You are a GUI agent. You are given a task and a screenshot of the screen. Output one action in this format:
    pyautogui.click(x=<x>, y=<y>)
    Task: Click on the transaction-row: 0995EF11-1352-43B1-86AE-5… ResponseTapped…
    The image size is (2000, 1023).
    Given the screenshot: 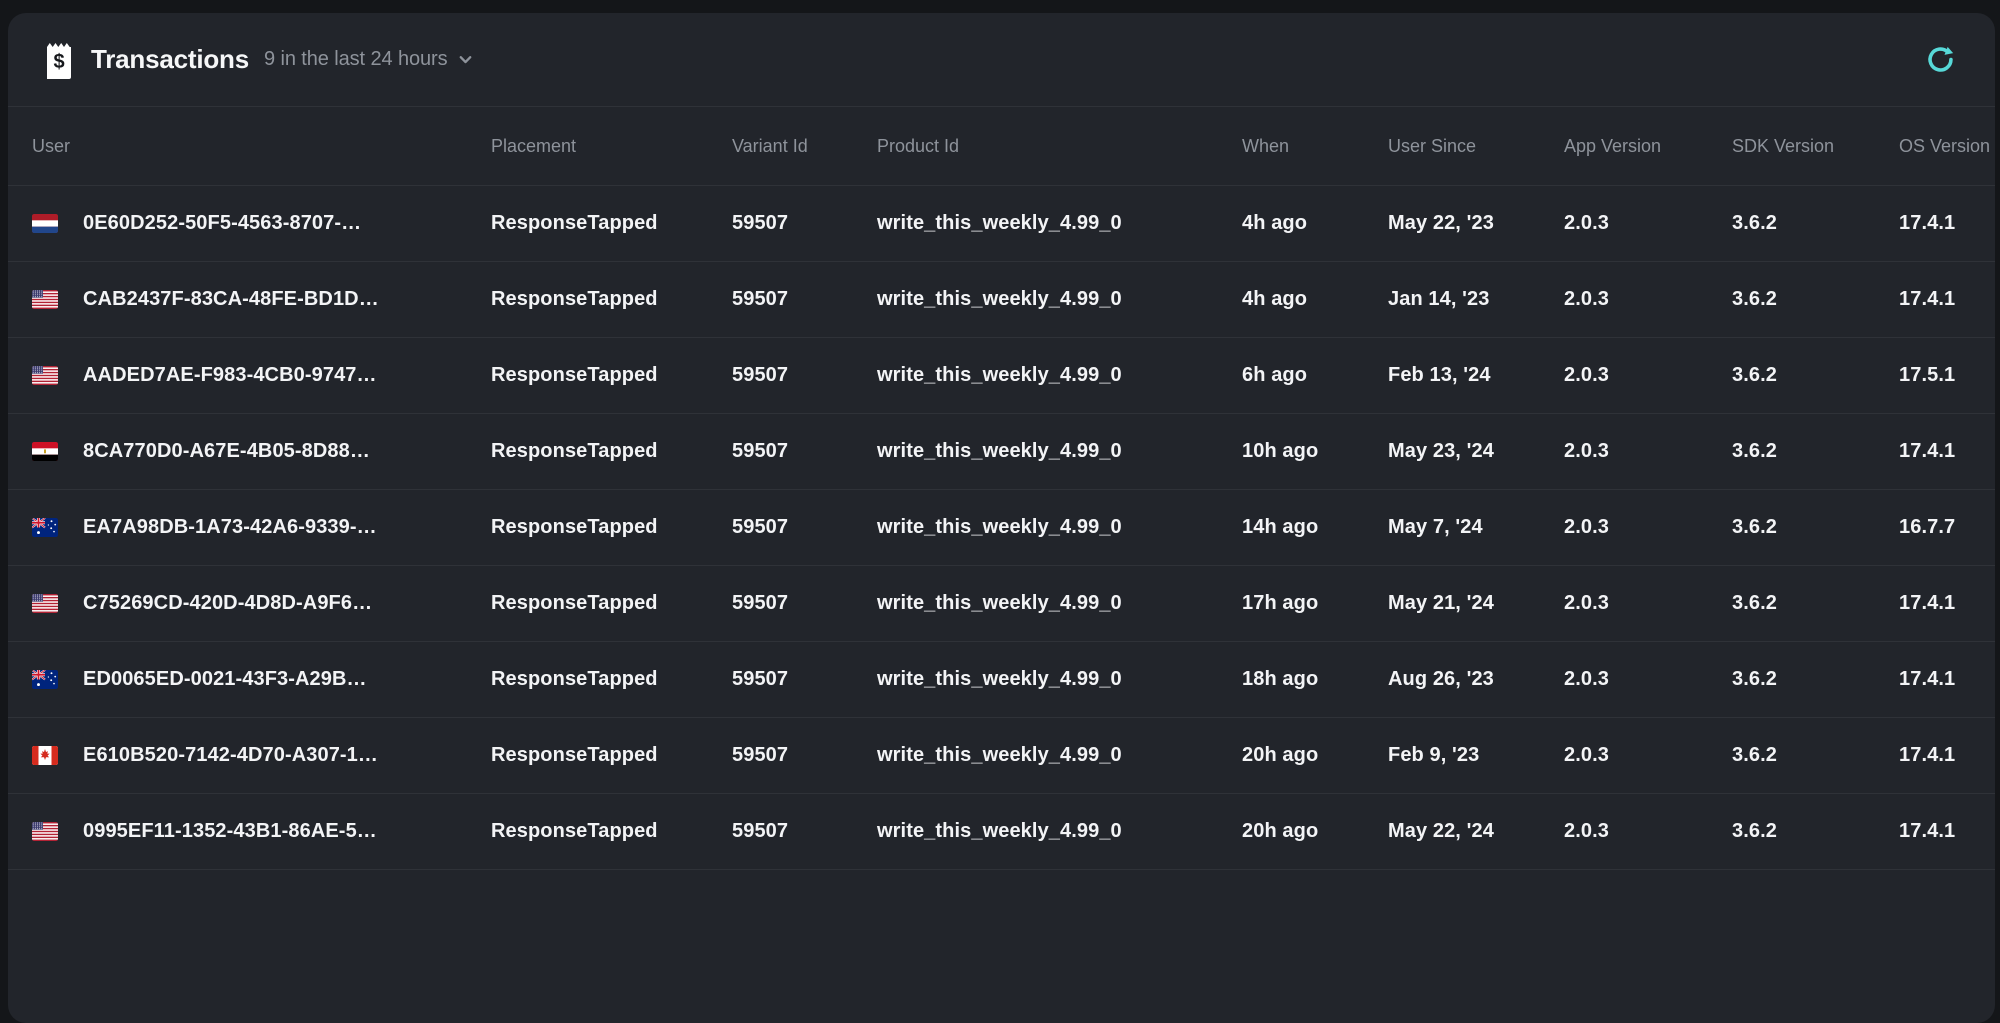 What is the action you would take?
    pyautogui.click(x=1001, y=832)
    